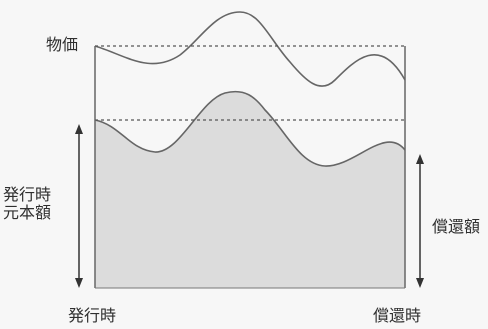 Image resolution: width=488 pixels, height=329 pixels. What do you see at coordinates (92, 315) in the screenshot?
I see `issue-time-label: 発行時` at bounding box center [92, 315].